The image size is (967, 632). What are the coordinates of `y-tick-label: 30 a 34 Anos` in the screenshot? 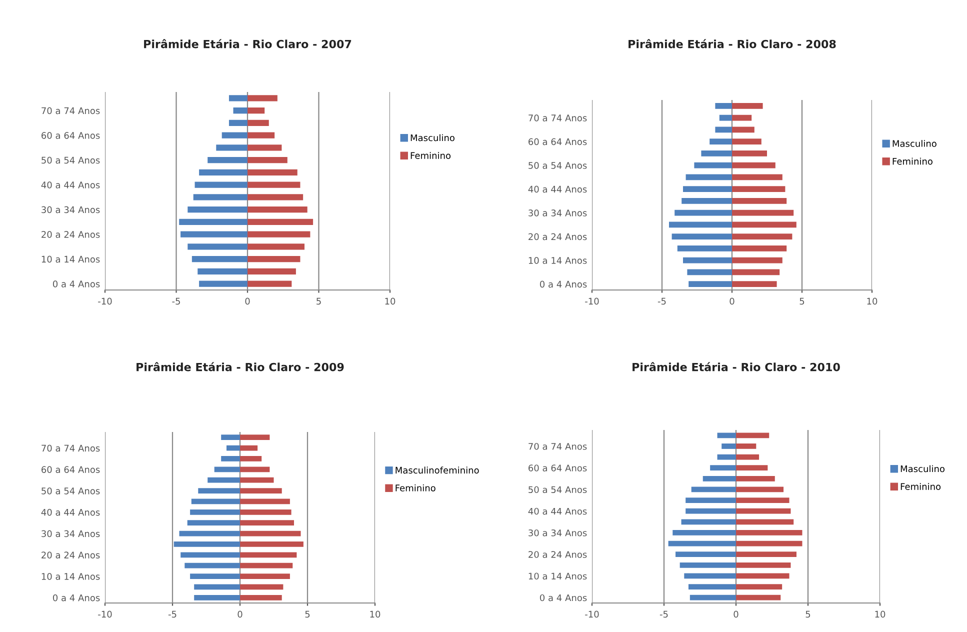 It's located at (71, 534).